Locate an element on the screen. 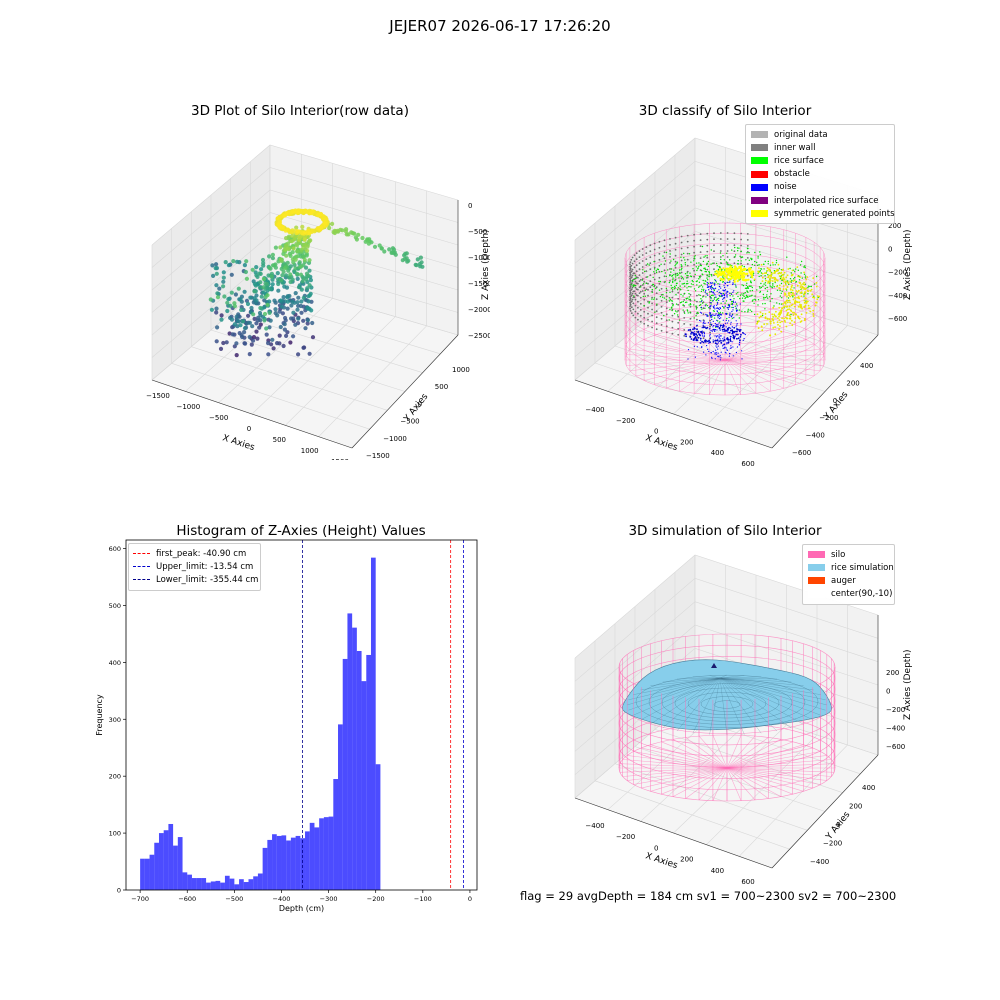  legend-label: symmetric generated points is located at coordinates (834, 213).